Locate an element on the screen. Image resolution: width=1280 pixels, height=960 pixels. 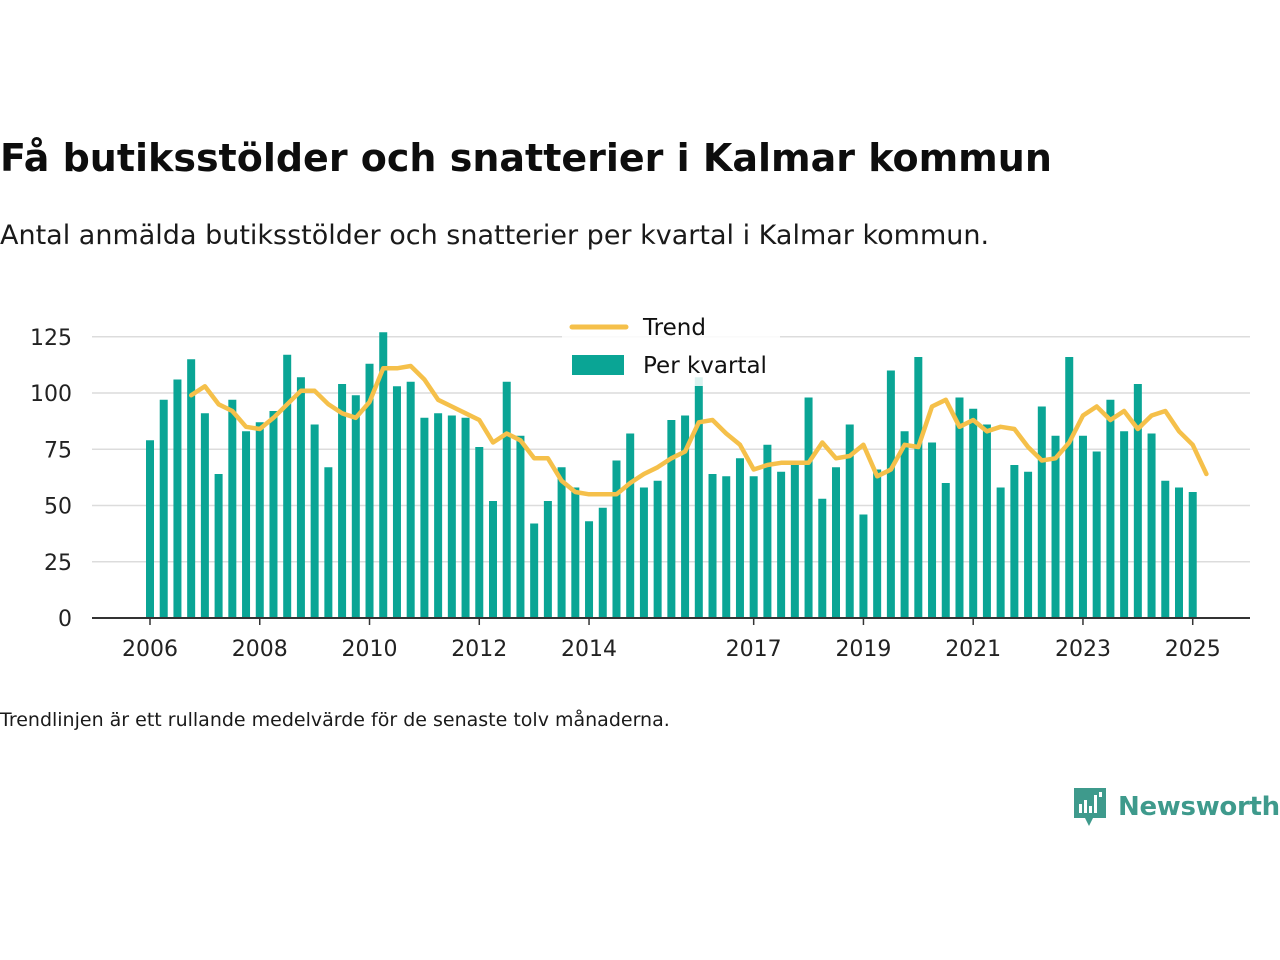
trend-line is located at coordinates (698, 430).